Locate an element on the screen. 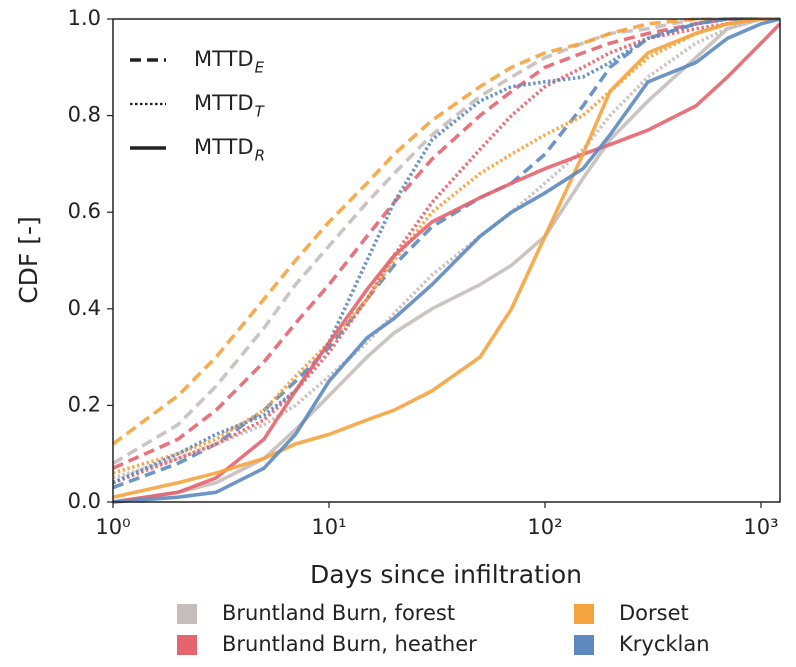  legend-subscript: E is located at coordinates (260, 68).